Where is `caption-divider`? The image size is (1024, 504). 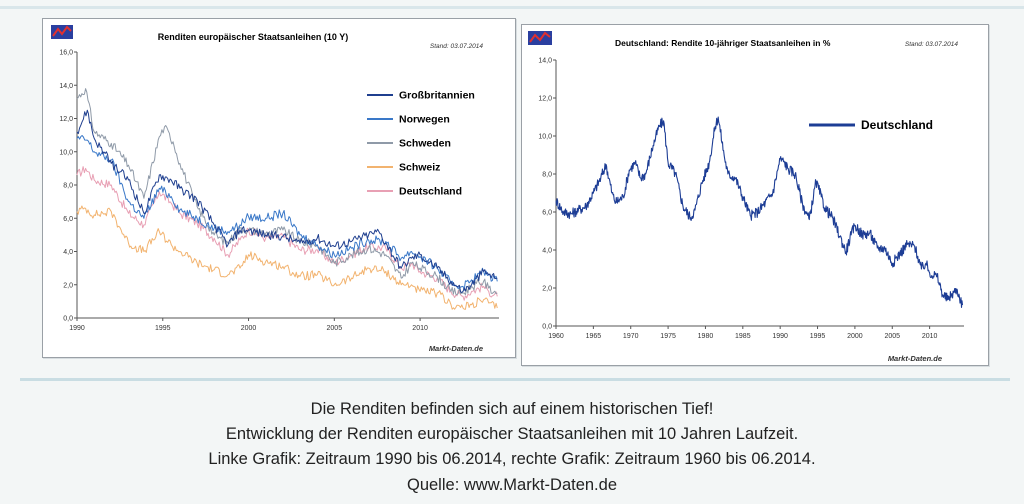 caption-divider is located at coordinates (515, 379).